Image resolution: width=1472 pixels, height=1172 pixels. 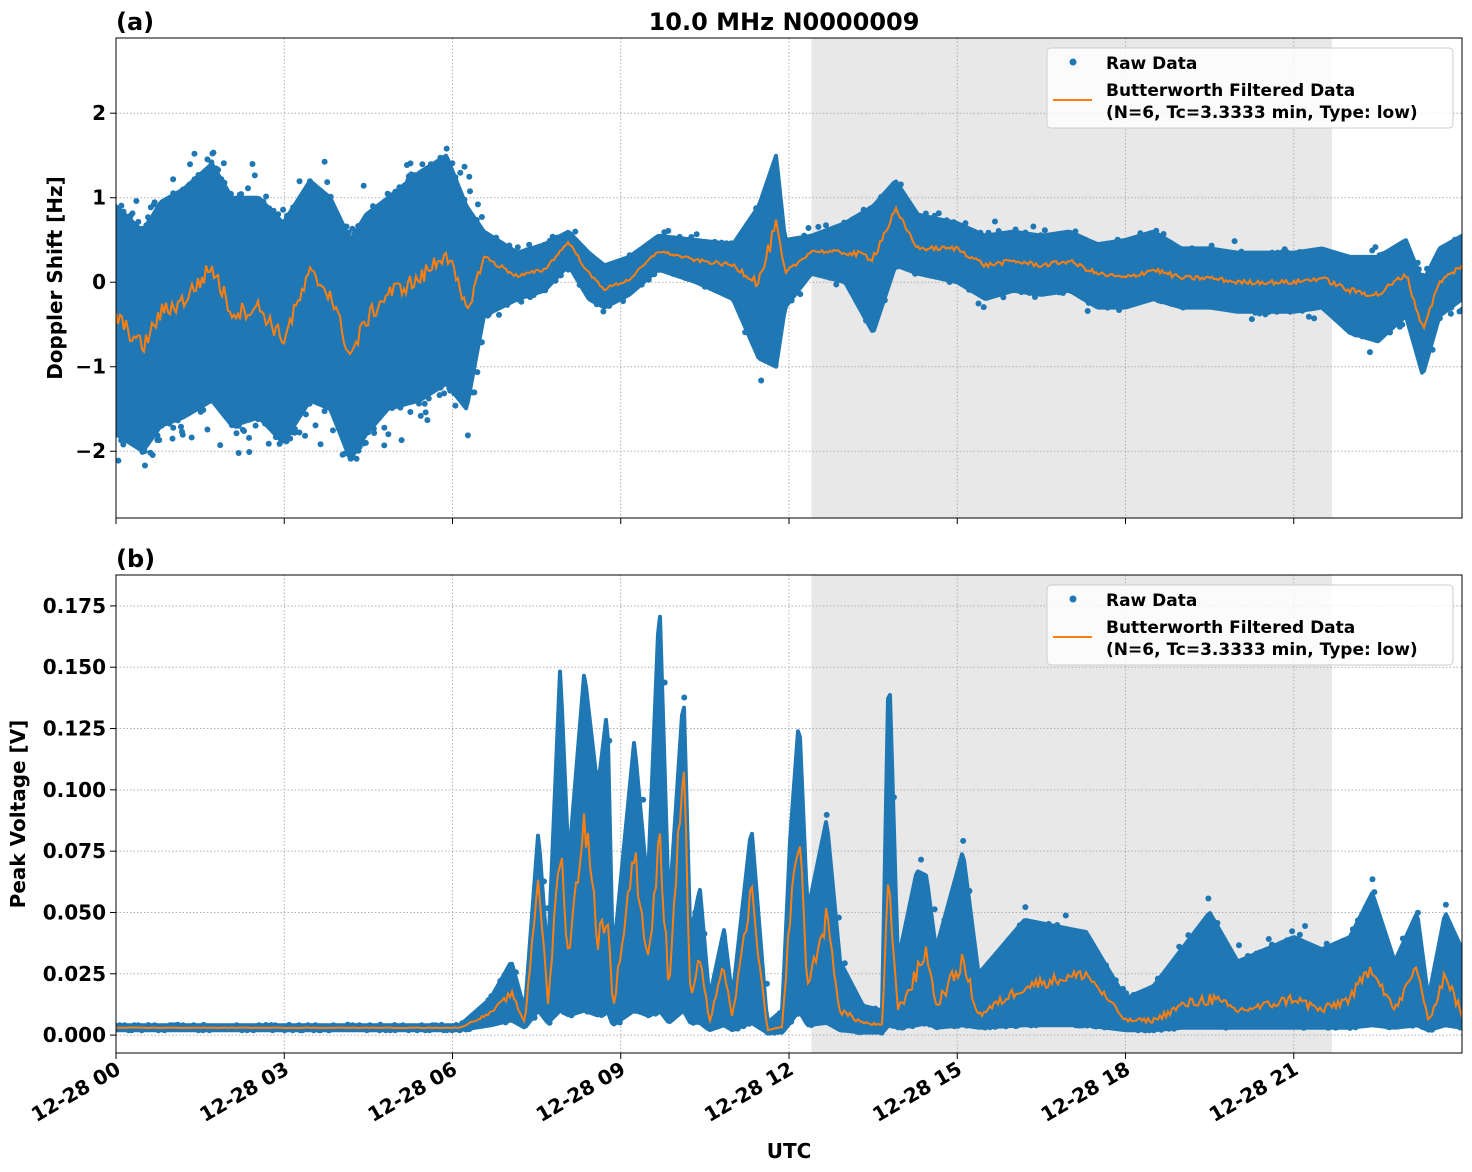 I want to click on ylabel-a: Doppler Shift [Hz], so click(x=55, y=278).